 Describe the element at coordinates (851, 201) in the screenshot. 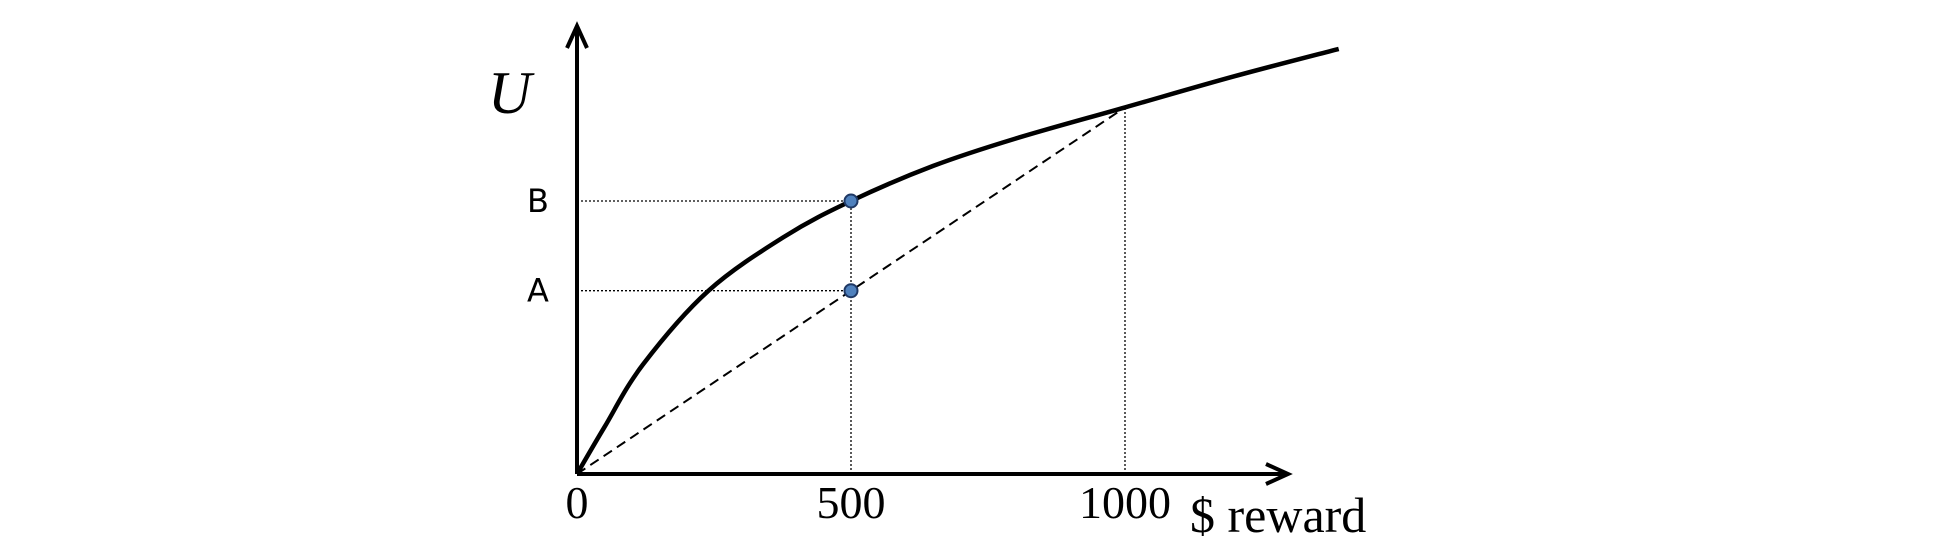

I see `point-b` at that location.